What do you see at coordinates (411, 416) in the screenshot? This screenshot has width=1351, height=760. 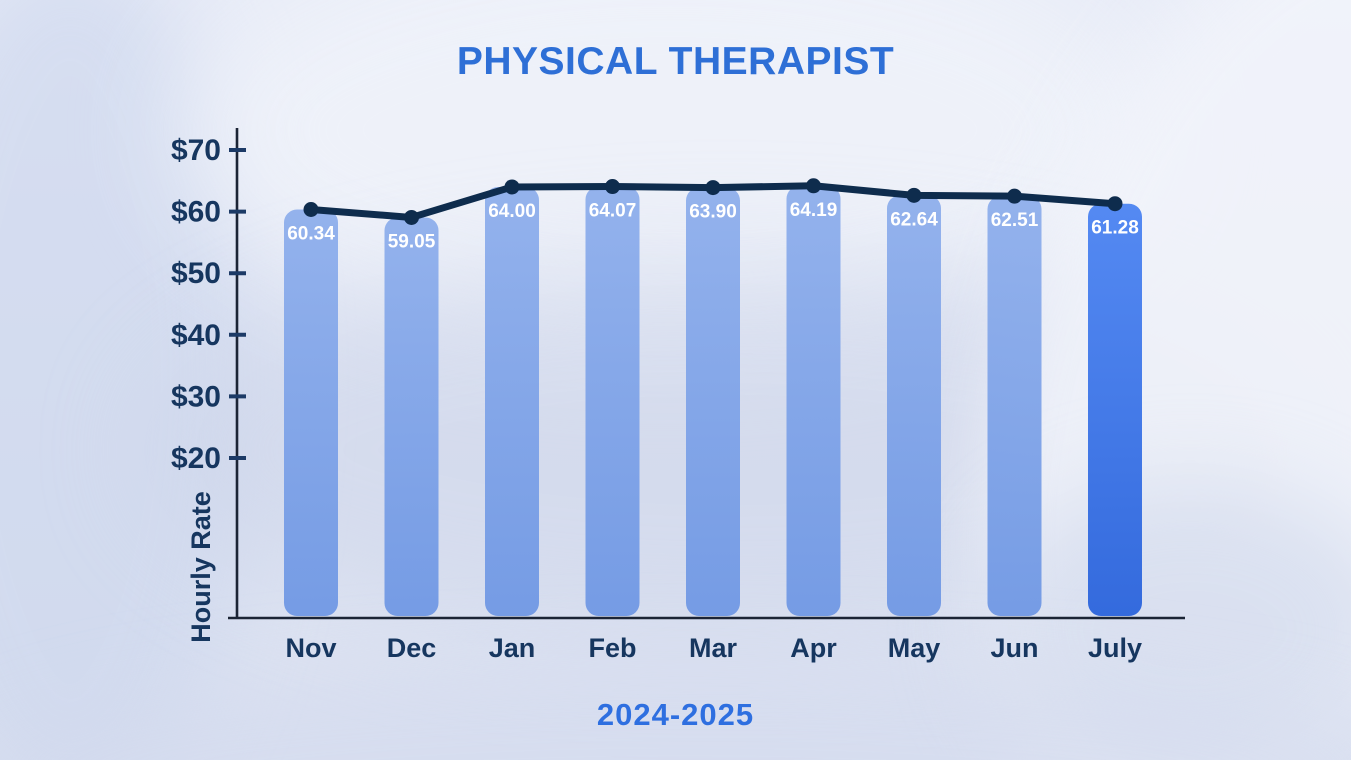 I see `bar-Dec` at bounding box center [411, 416].